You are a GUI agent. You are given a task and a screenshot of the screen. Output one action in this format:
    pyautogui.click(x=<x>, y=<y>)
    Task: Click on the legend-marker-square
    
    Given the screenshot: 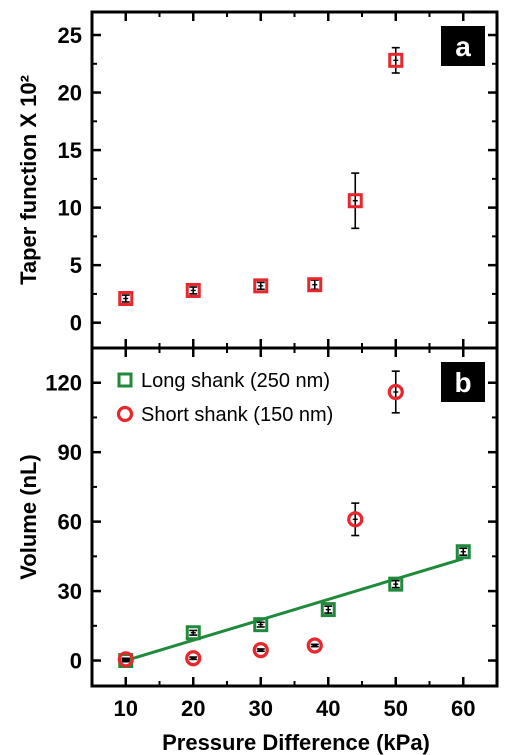 What is the action you would take?
    pyautogui.click(x=125, y=380)
    